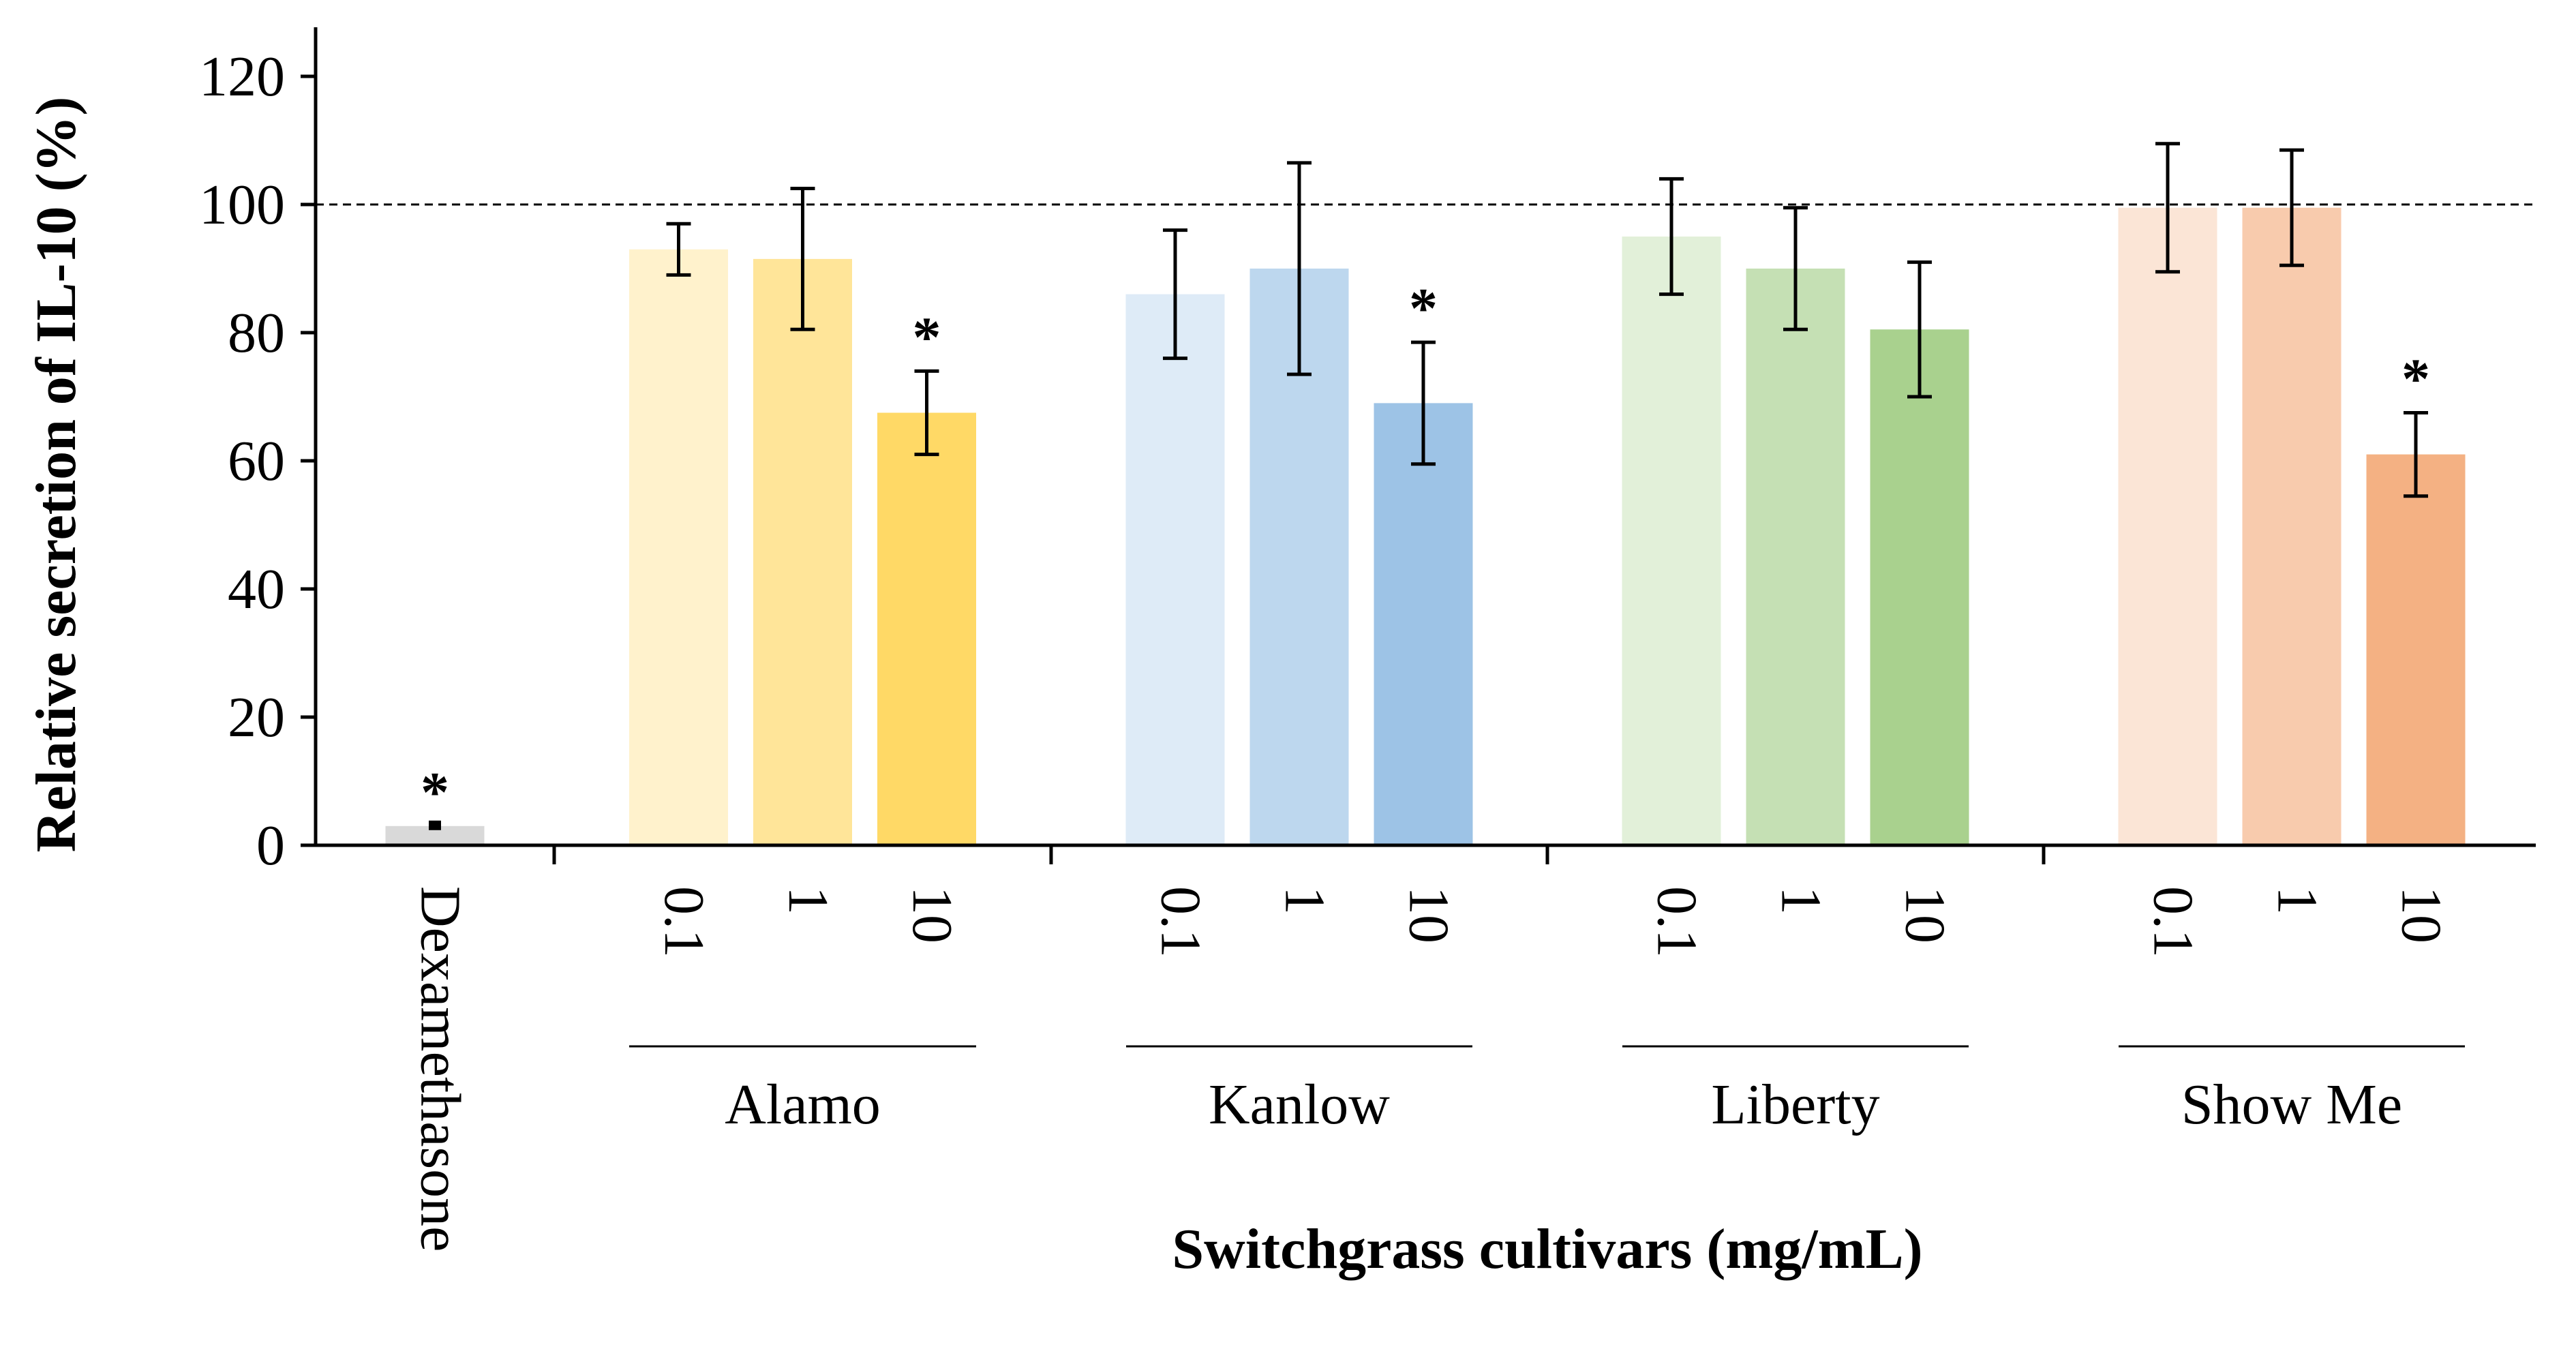 Image resolution: width=2576 pixels, height=1349 pixels. What do you see at coordinates (256, 589) in the screenshot?
I see `y-tick-label: 40` at bounding box center [256, 589].